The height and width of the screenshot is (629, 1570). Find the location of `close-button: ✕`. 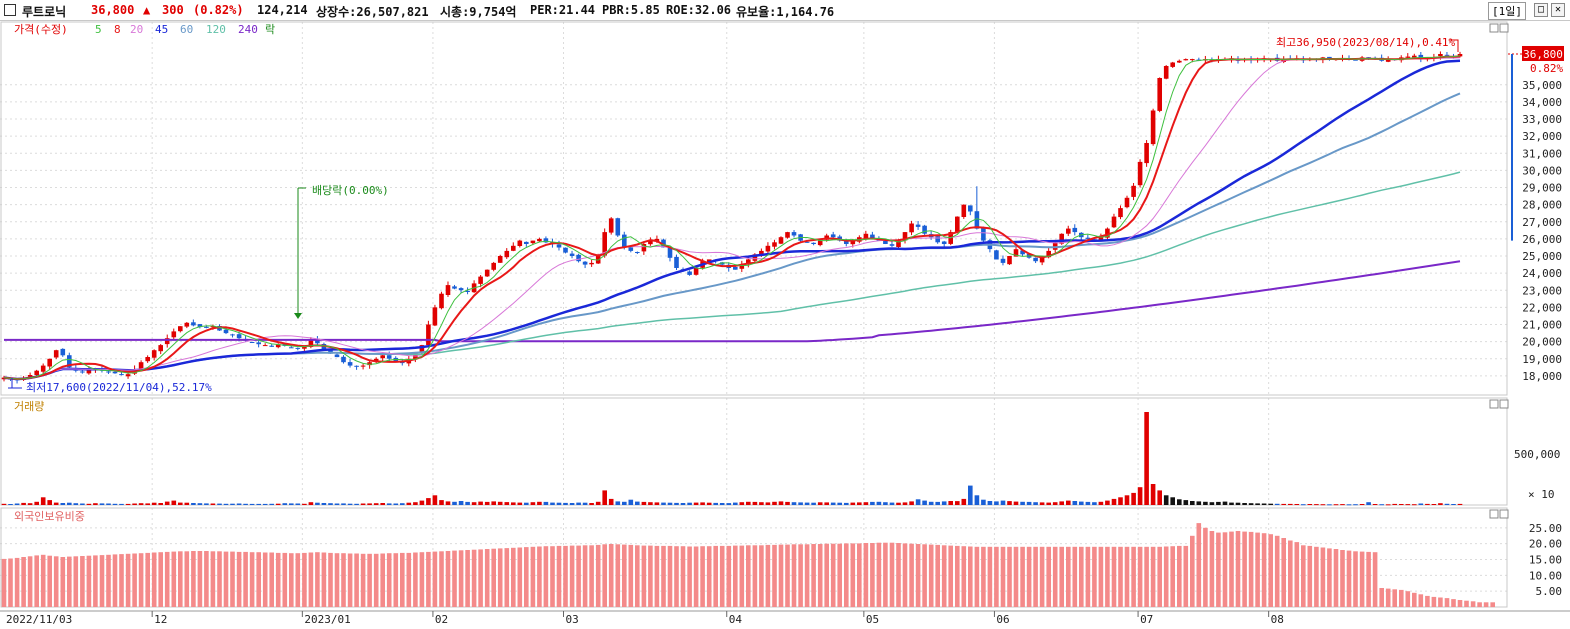

close-button: ✕ is located at coordinates (1558, 10).